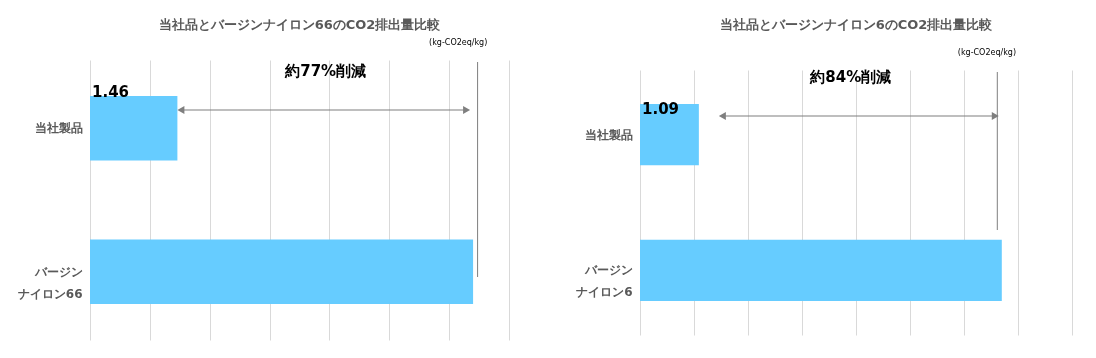 This screenshot has width=1096, height=358. Describe the element at coordinates (856, 24) in the screenshot. I see `chart-title: 当社品とバージンナイロン6のCO2排出量比較` at that location.